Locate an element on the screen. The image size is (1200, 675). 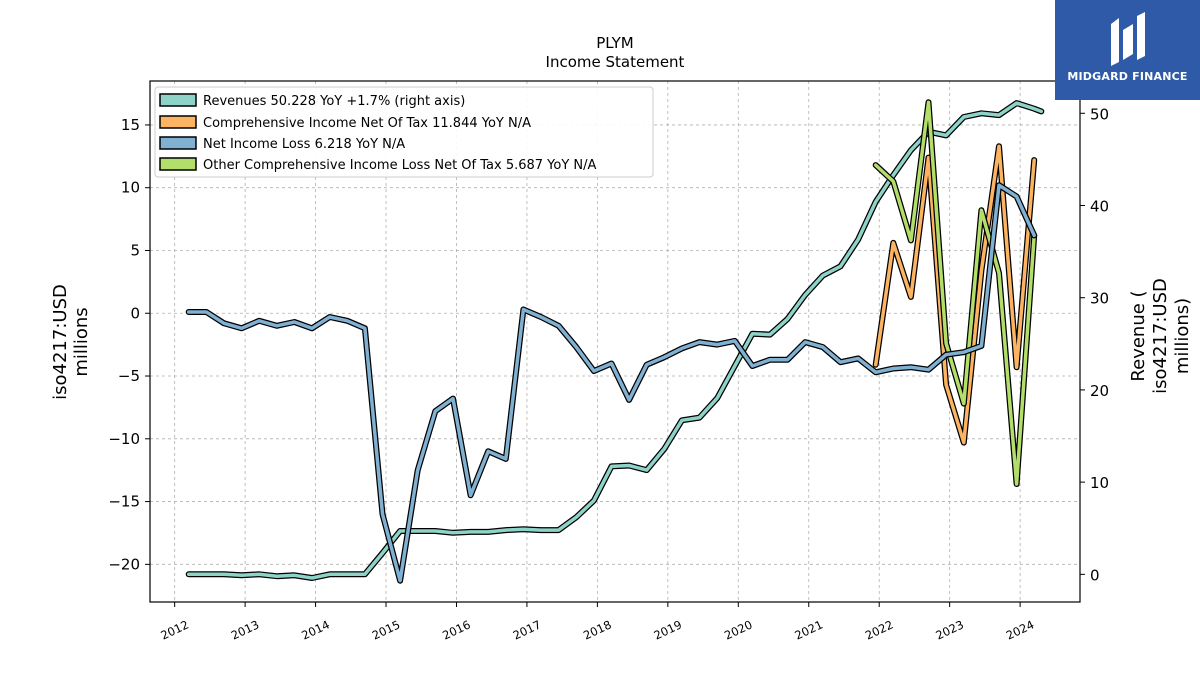
legend-swatch-other-comprehensive is located at coordinates (178, 164).